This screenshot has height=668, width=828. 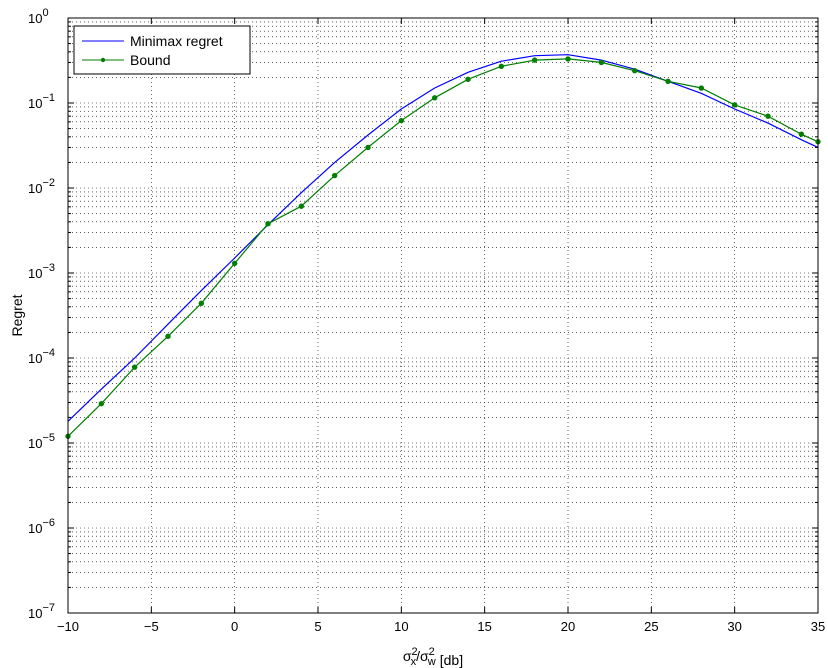 What do you see at coordinates (431, 662) in the screenshot?
I see `x-axis-label-sub-w: w` at bounding box center [431, 662].